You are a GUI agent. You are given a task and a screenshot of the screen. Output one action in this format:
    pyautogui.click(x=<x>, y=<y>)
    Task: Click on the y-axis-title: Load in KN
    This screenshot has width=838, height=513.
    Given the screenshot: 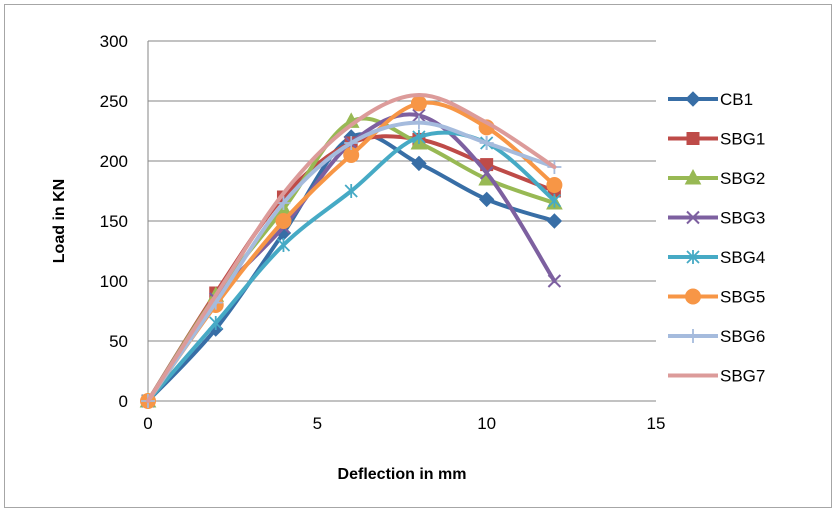 What is the action you would take?
    pyautogui.click(x=59, y=221)
    